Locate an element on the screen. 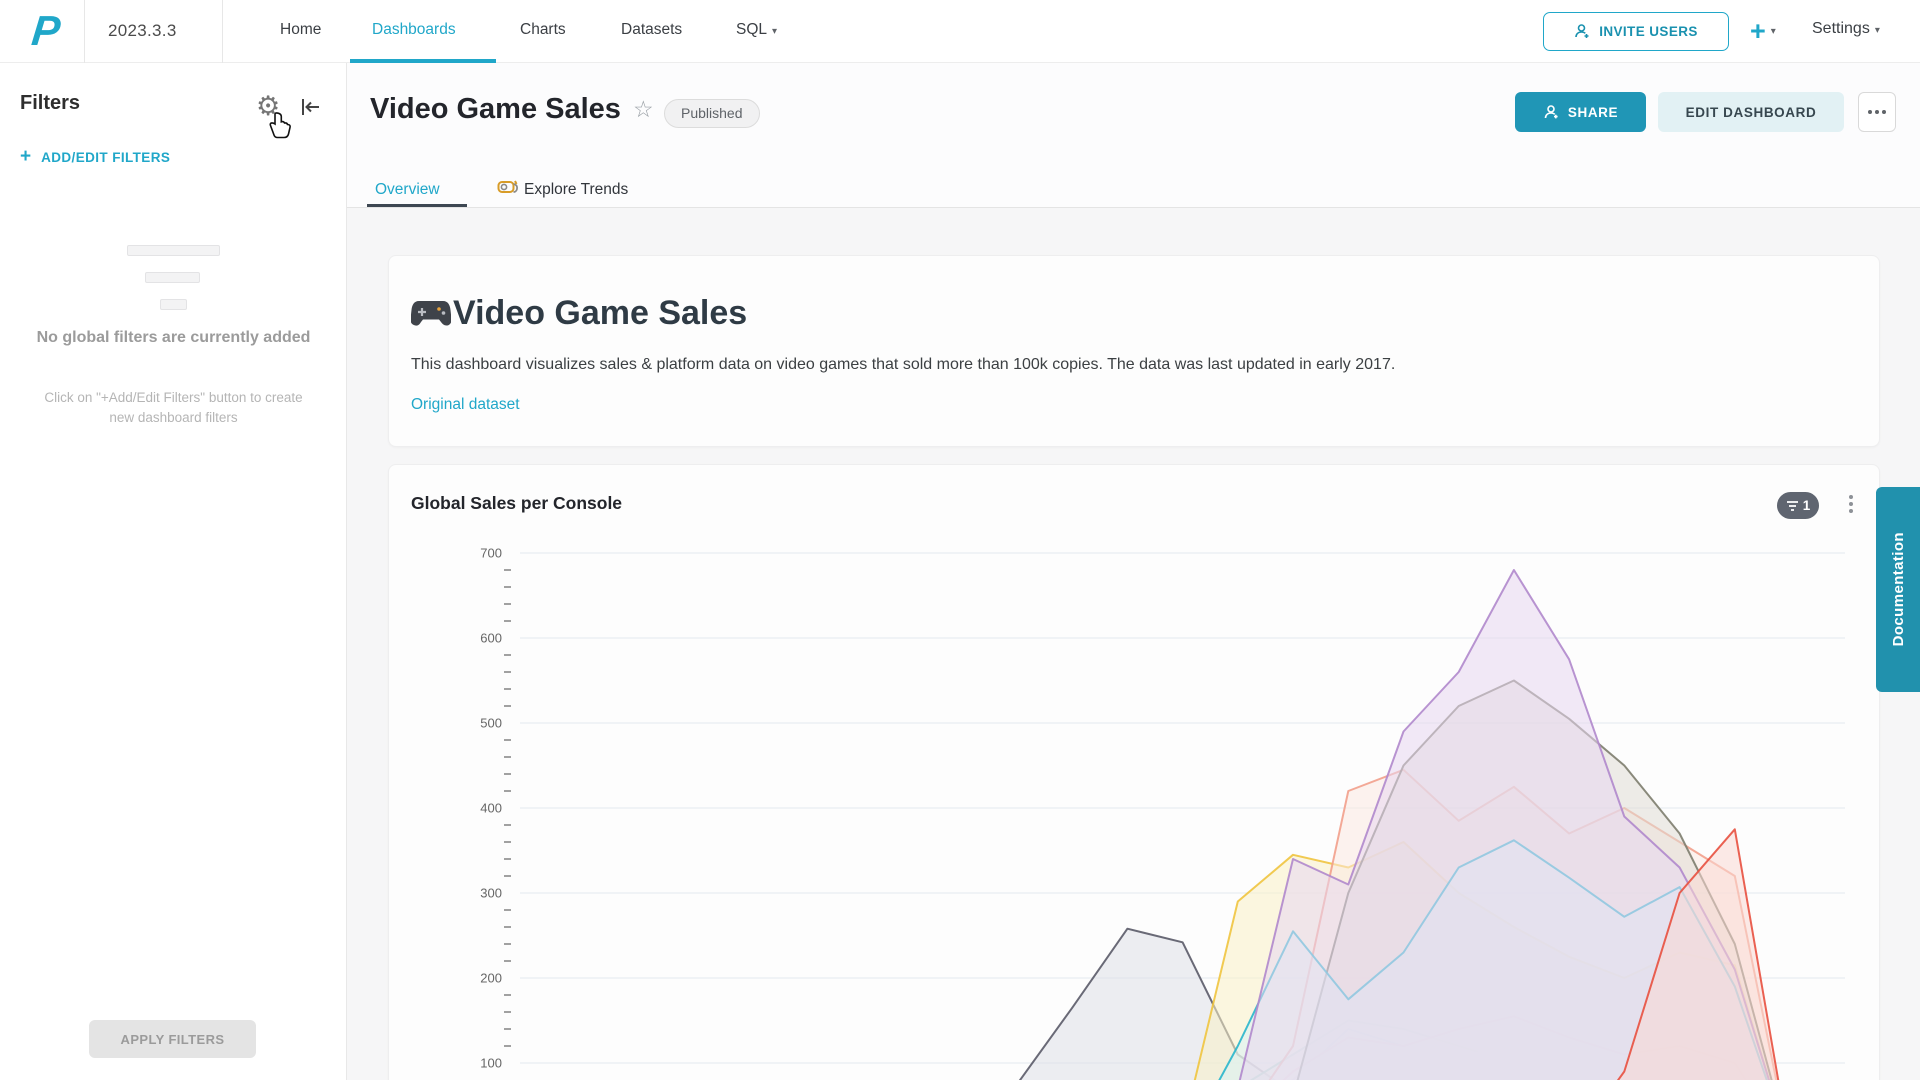 The width and height of the screenshot is (1920, 1080). tab-overview: Overview is located at coordinates (407, 189).